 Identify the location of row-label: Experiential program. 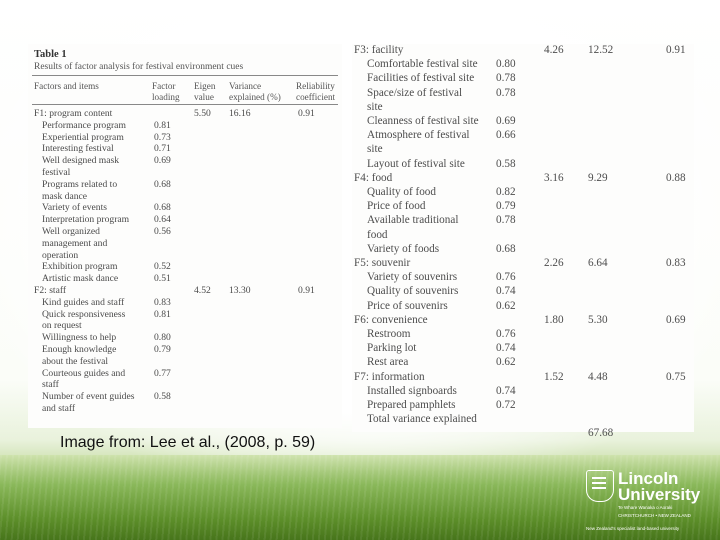
(83, 137).